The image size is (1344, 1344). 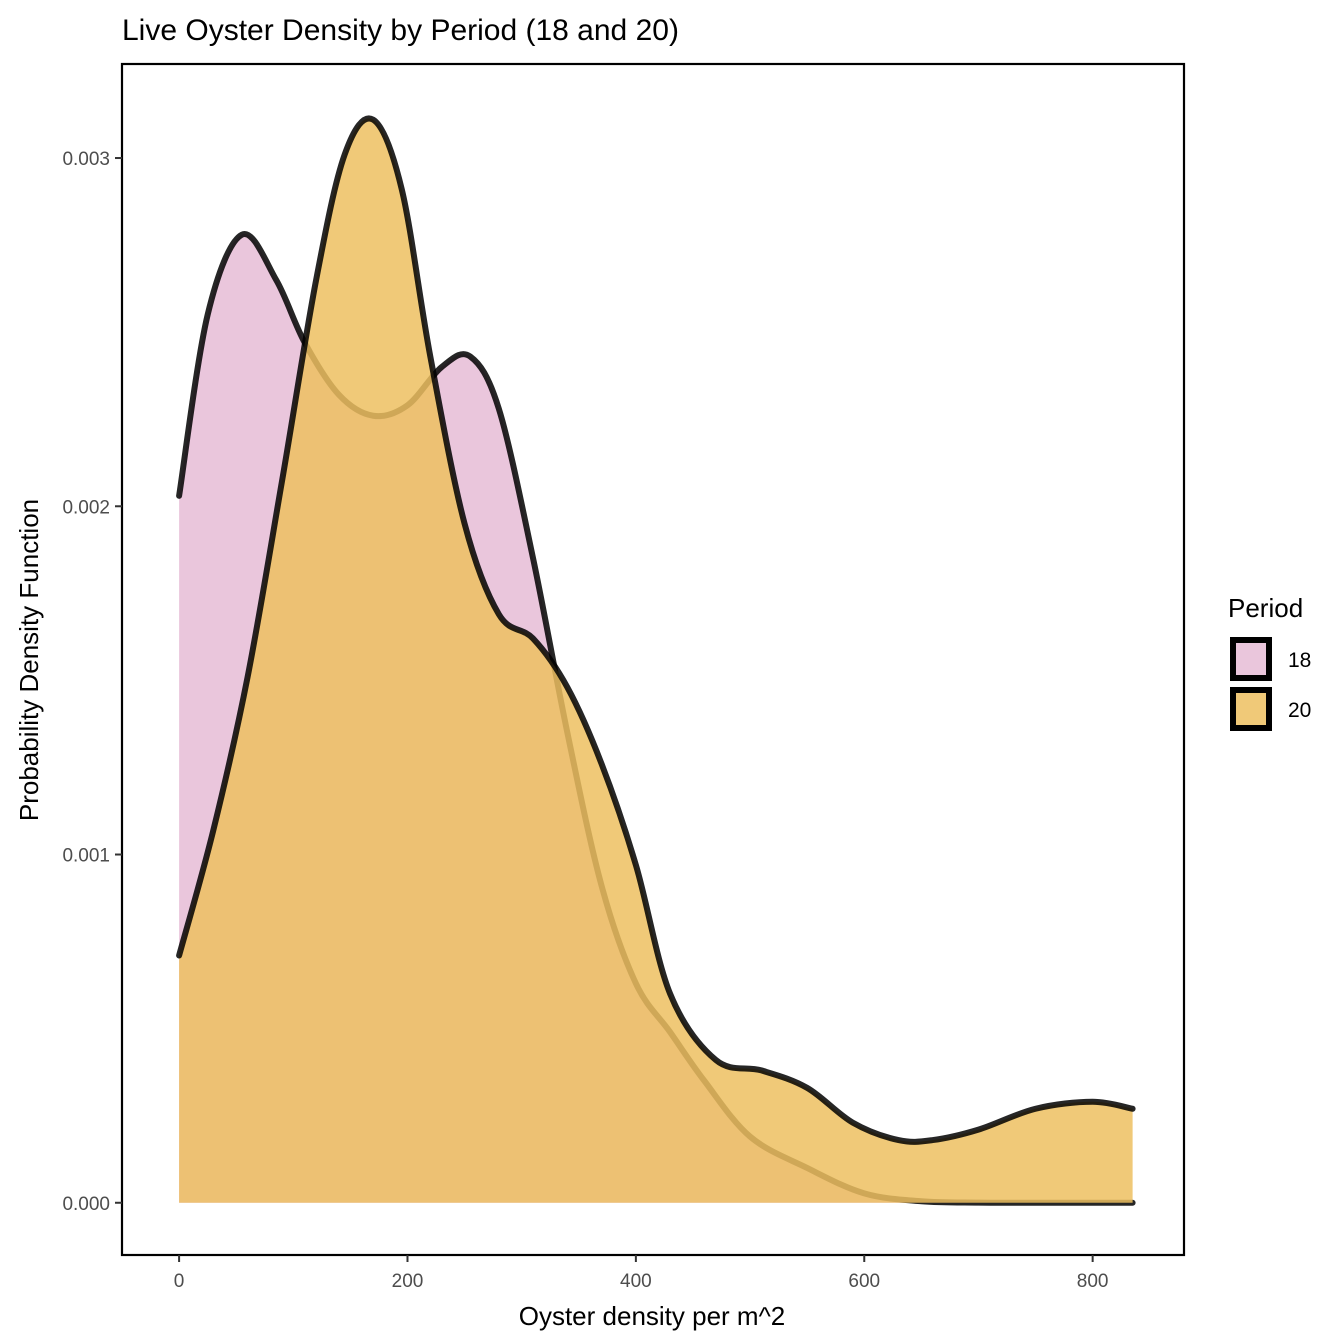 I want to click on x-axis-title: Oyster density per m^2, so click(x=652, y=1316).